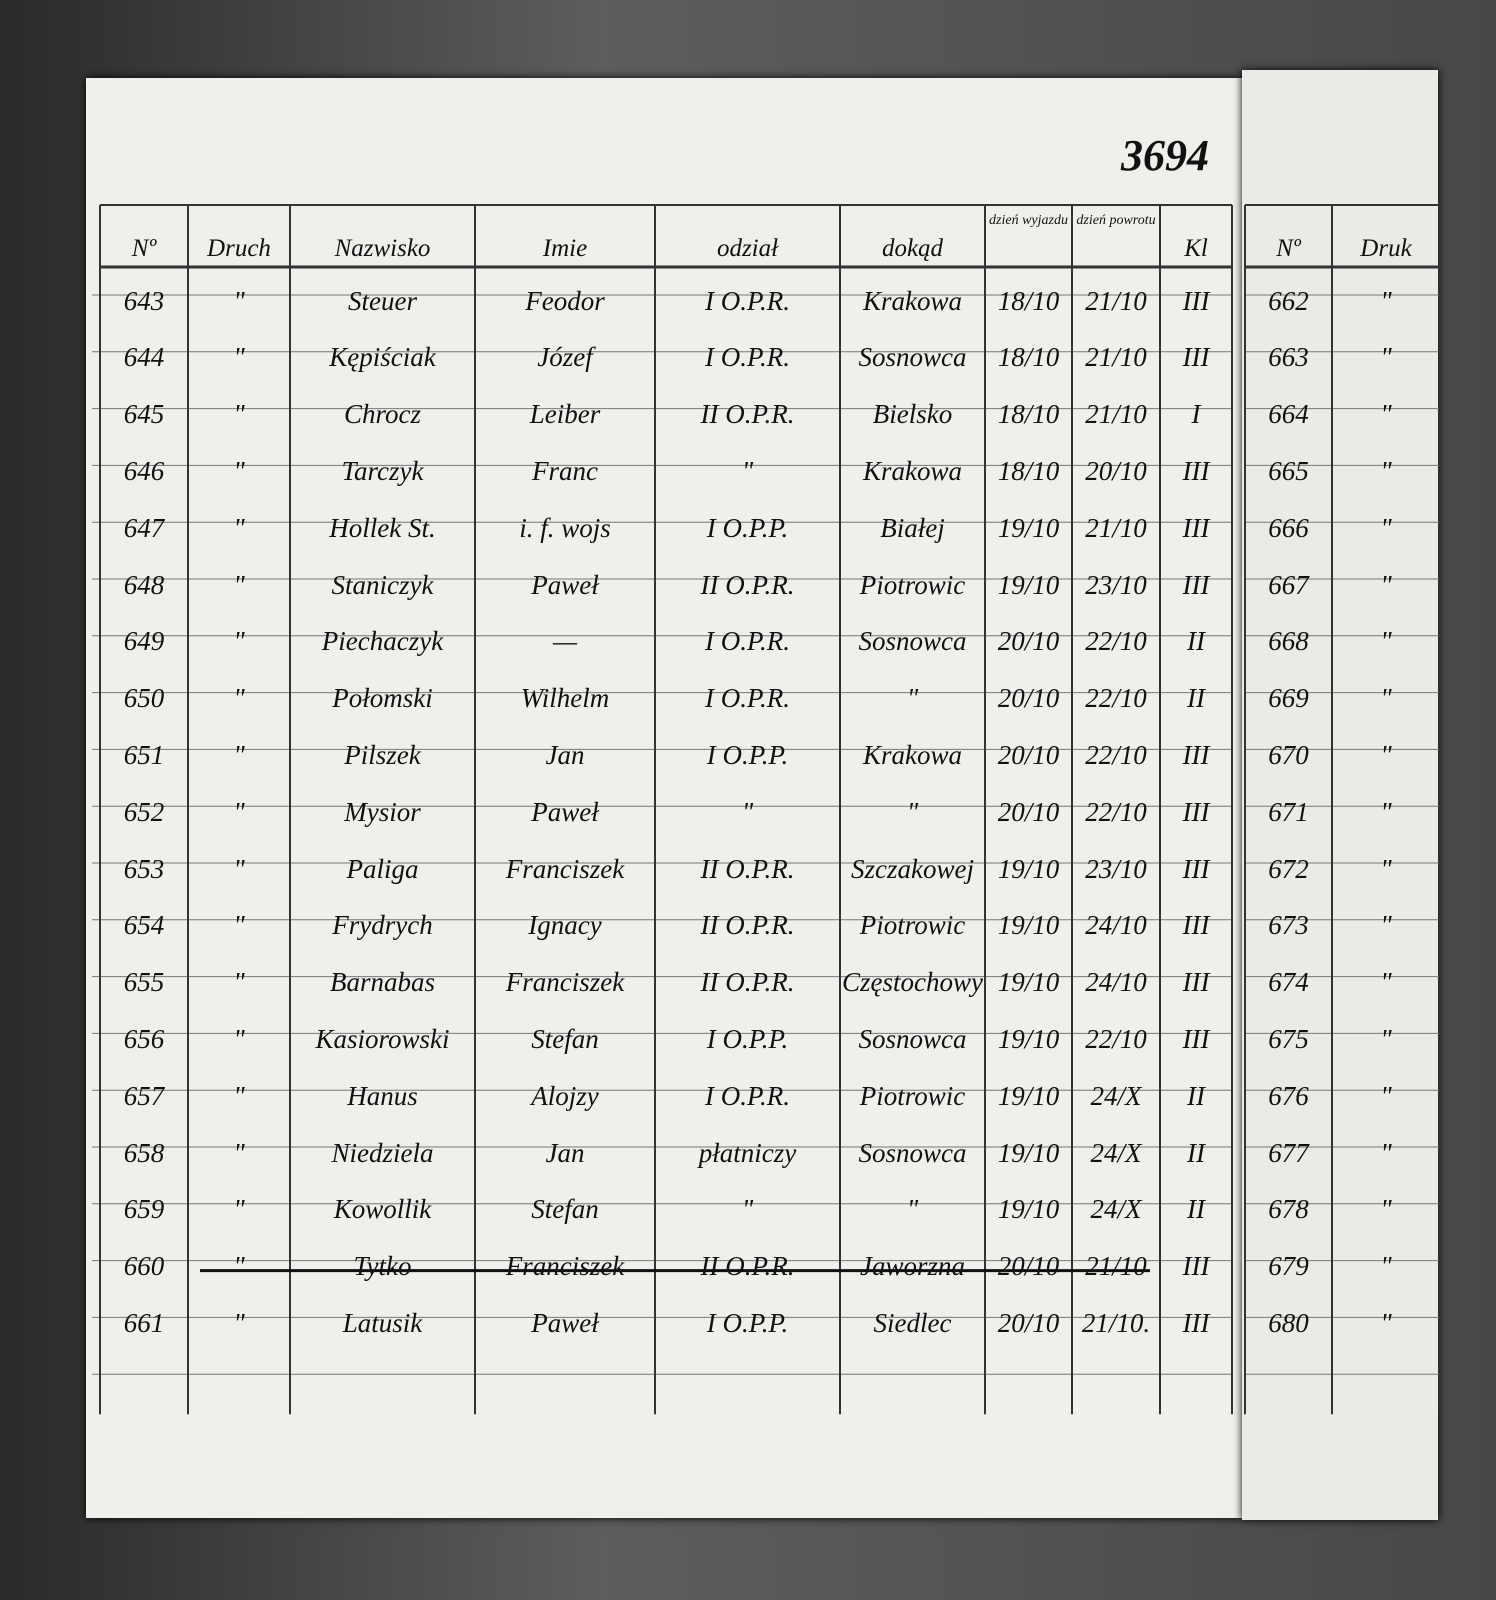 The height and width of the screenshot is (1600, 1496). Describe the element at coordinates (565, 1152) in the screenshot. I see `cell: Jan` at that location.